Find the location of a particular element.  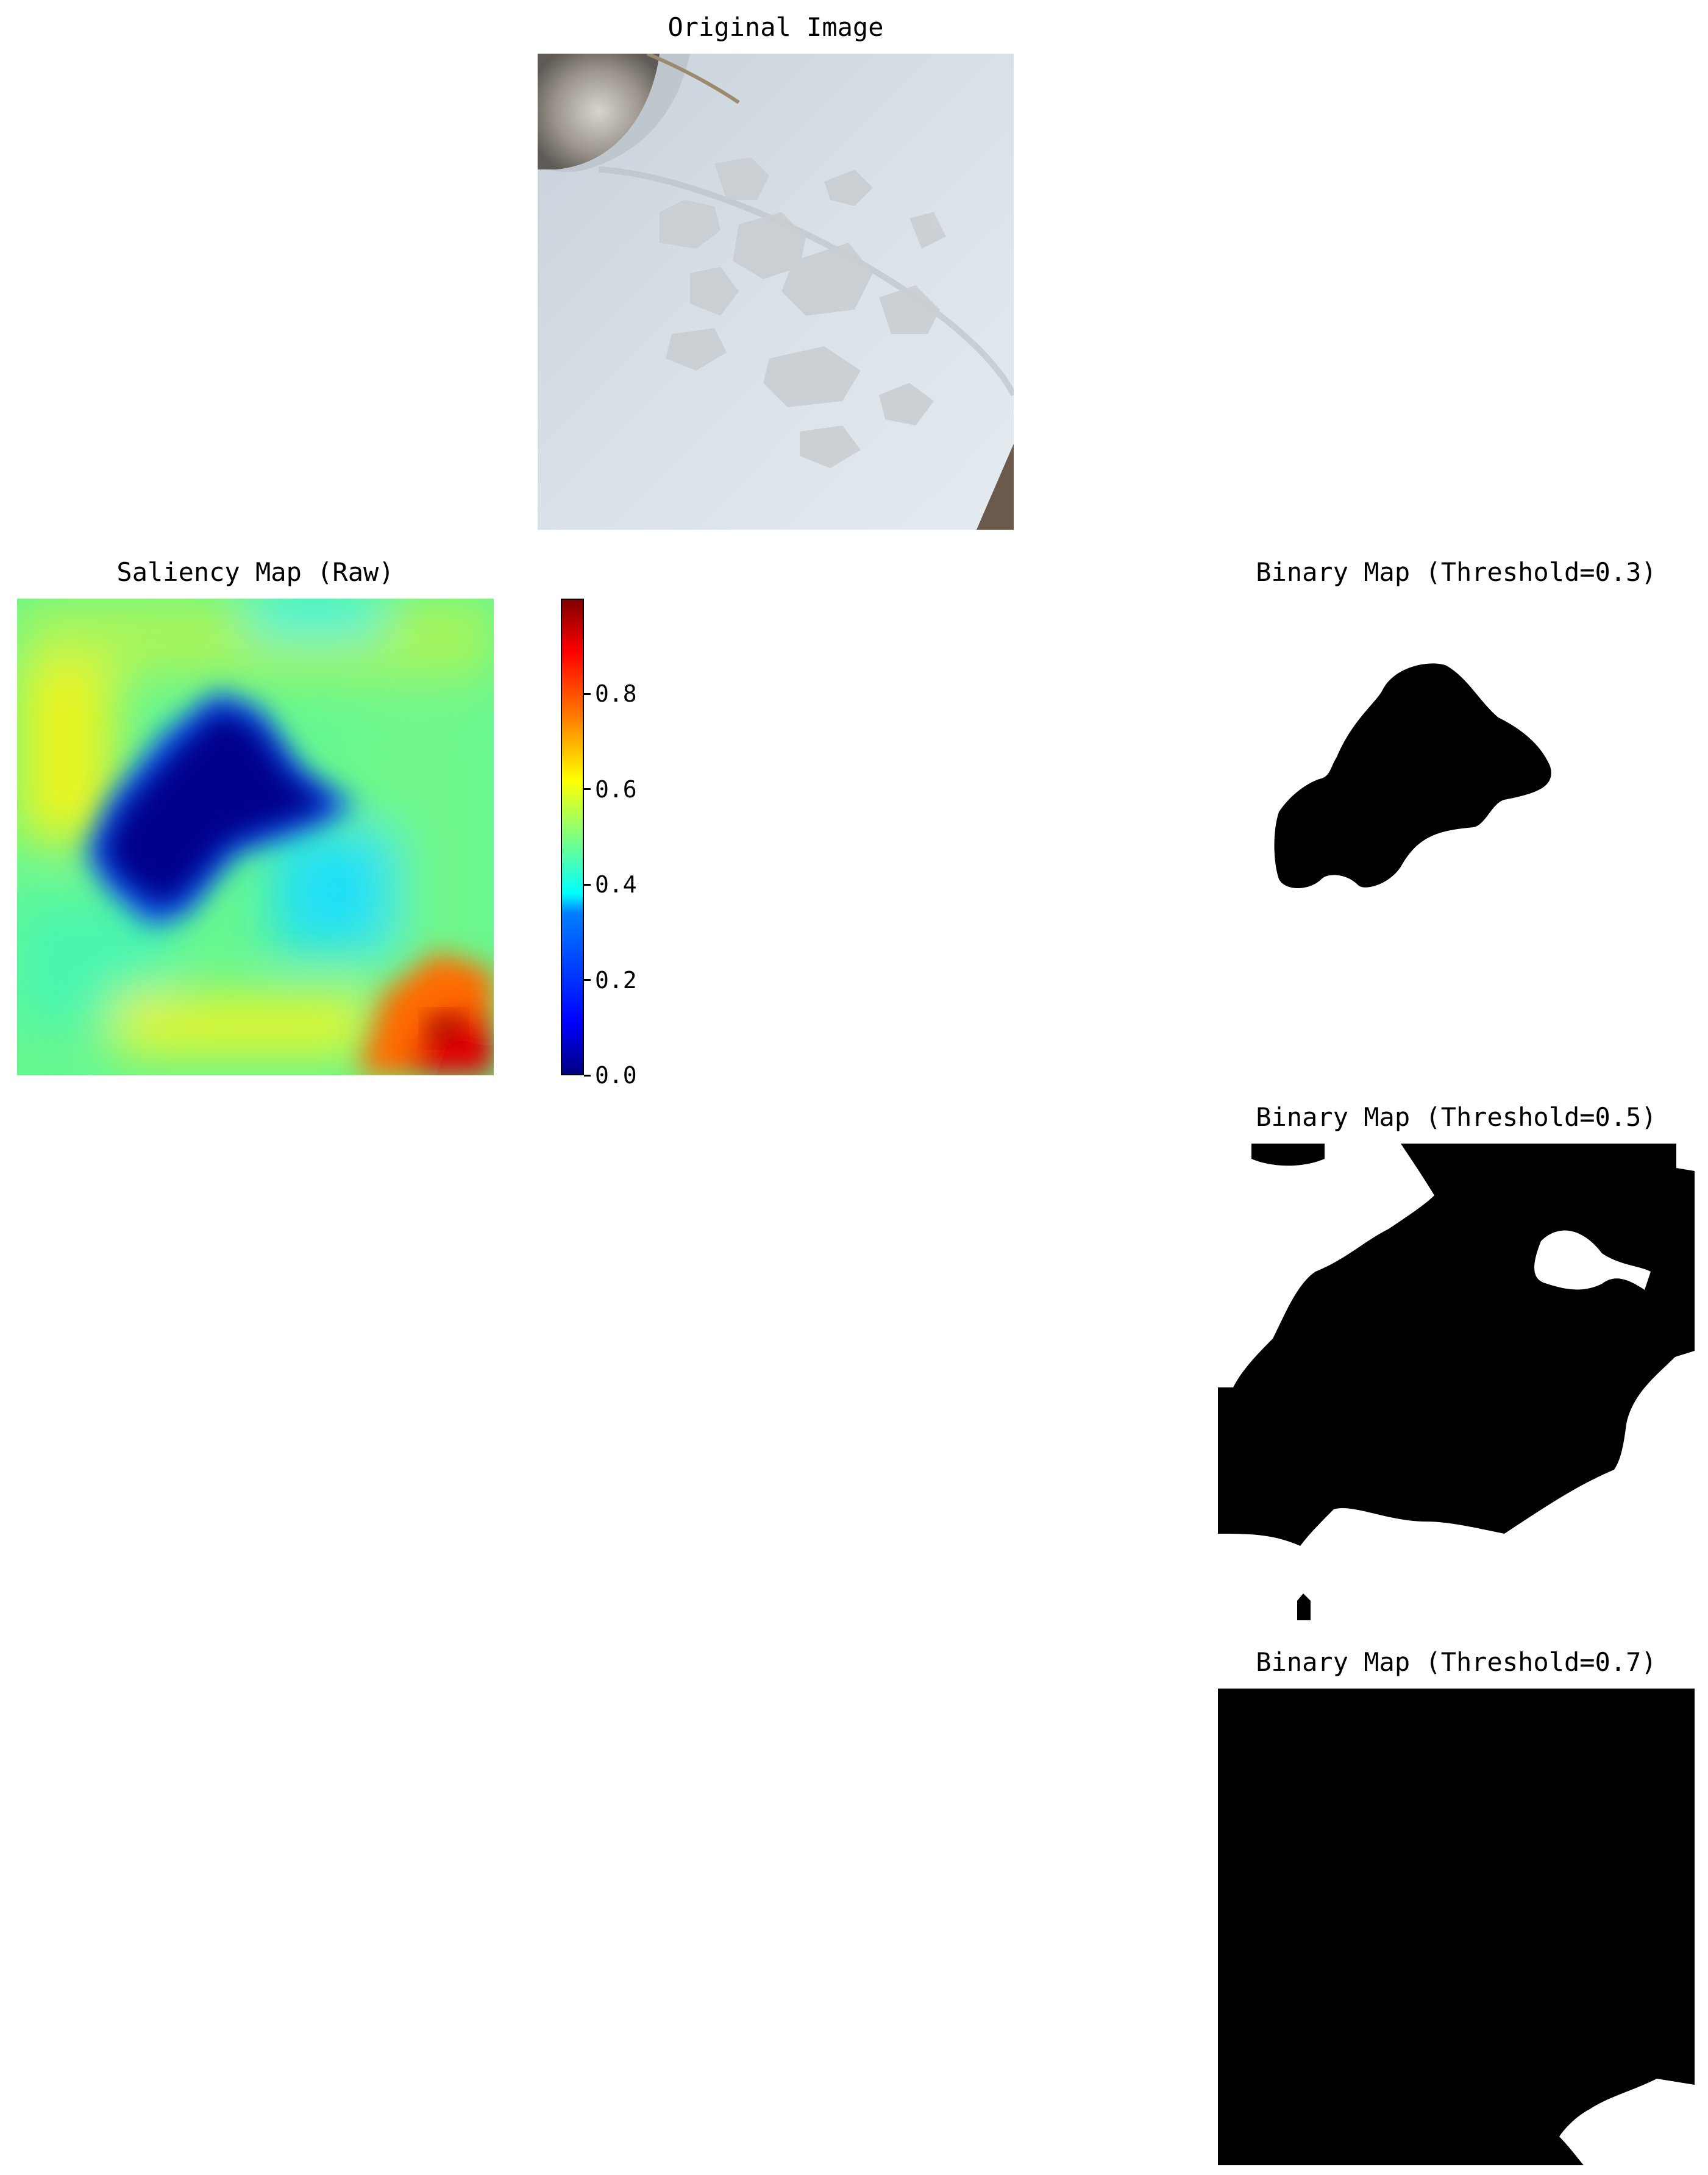

colorbar-tick-label: 0.4 is located at coordinates (616, 885).